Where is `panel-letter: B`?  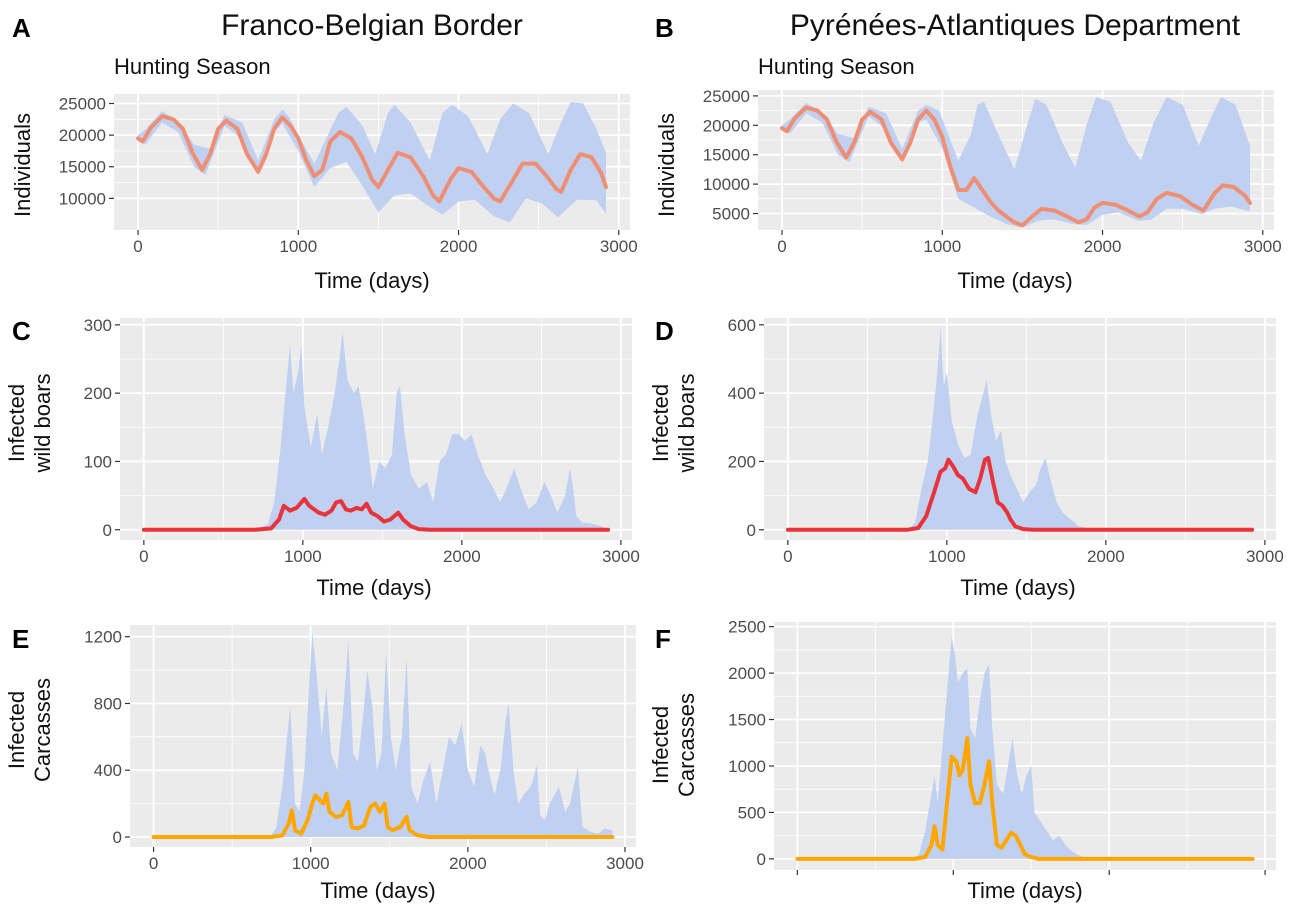 panel-letter: B is located at coordinates (664, 28).